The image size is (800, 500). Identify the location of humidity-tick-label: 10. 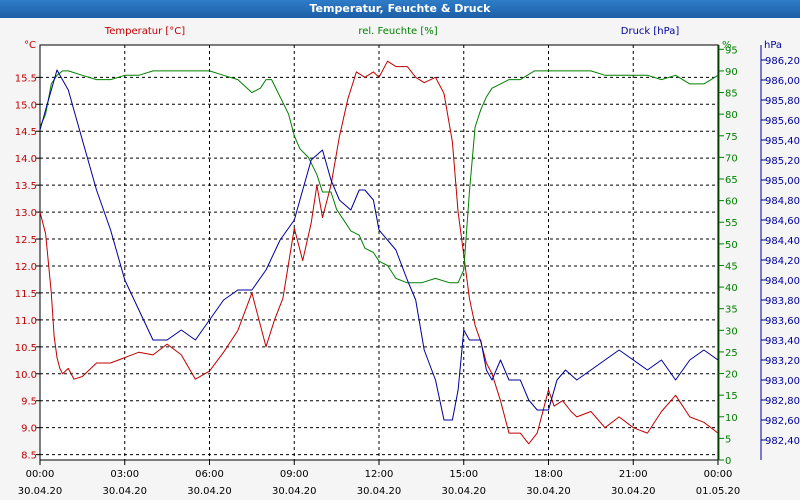
(731, 418).